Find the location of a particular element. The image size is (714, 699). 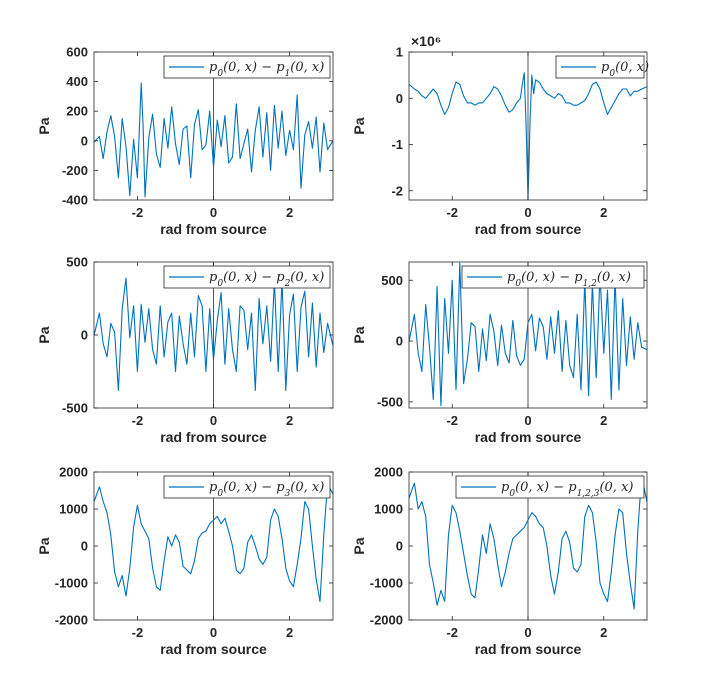

legend: p0(0, x) − p1,2,3(0, x) is located at coordinates (550, 487).